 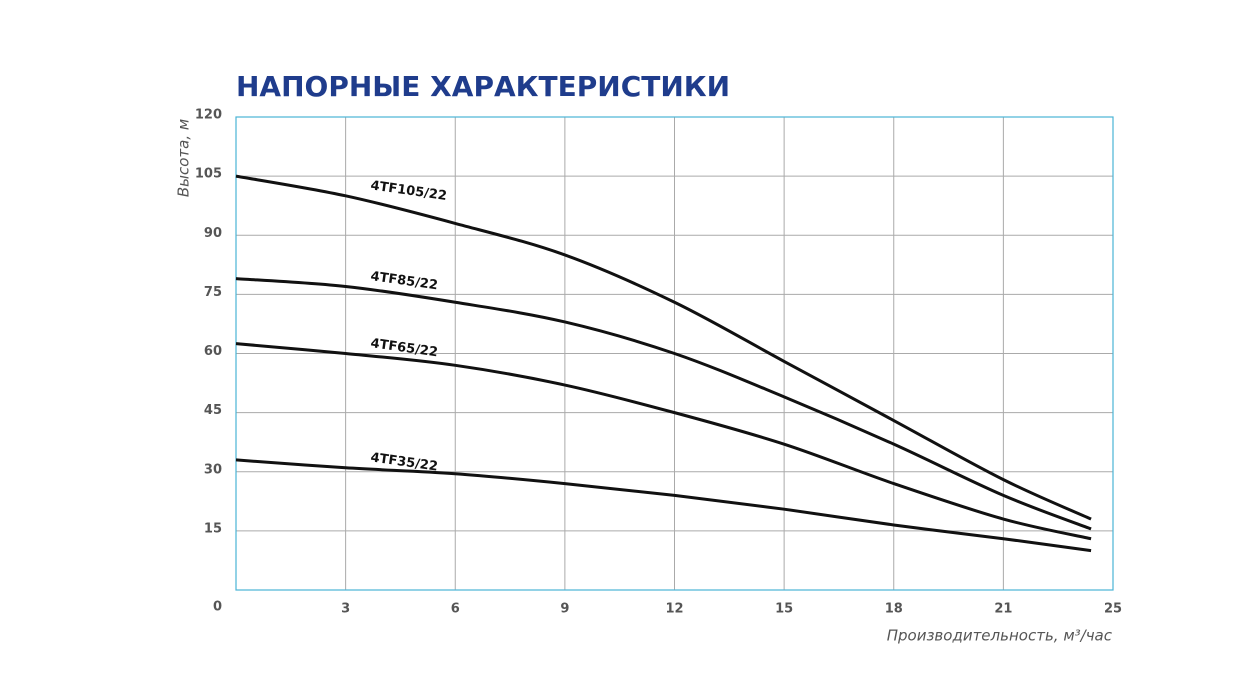 What do you see at coordinates (208, 115) in the screenshot?
I see `y-tick-label: 120` at bounding box center [208, 115].